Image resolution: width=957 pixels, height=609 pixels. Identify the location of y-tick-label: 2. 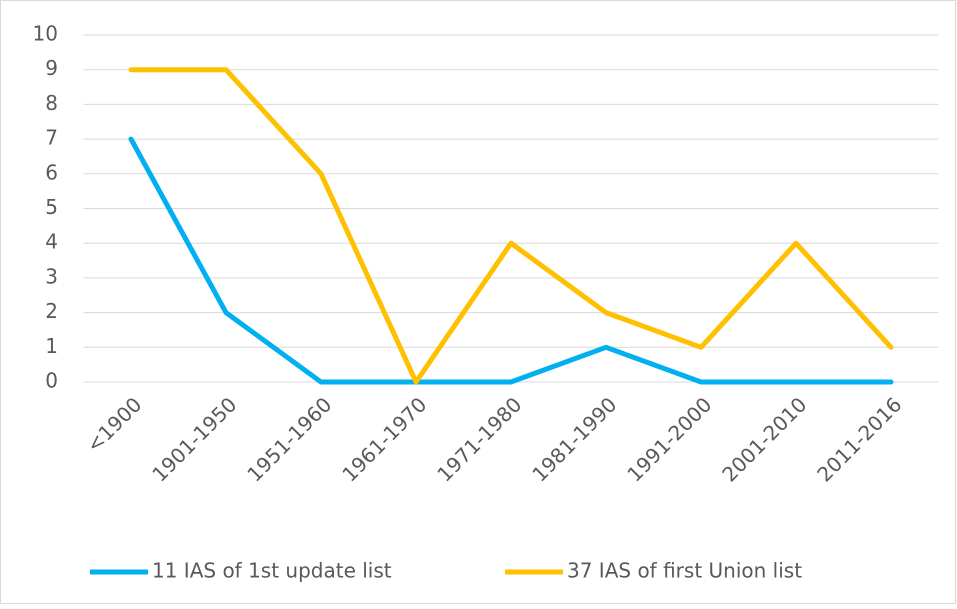
(51, 311).